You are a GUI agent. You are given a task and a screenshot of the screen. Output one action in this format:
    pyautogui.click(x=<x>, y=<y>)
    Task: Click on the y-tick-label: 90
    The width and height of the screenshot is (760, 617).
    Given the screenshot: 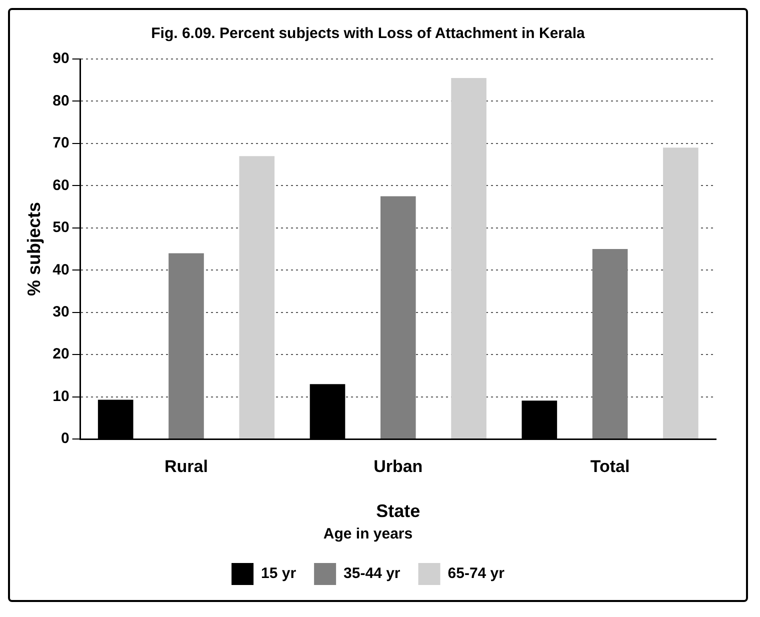 What is the action you would take?
    pyautogui.click(x=61, y=59)
    